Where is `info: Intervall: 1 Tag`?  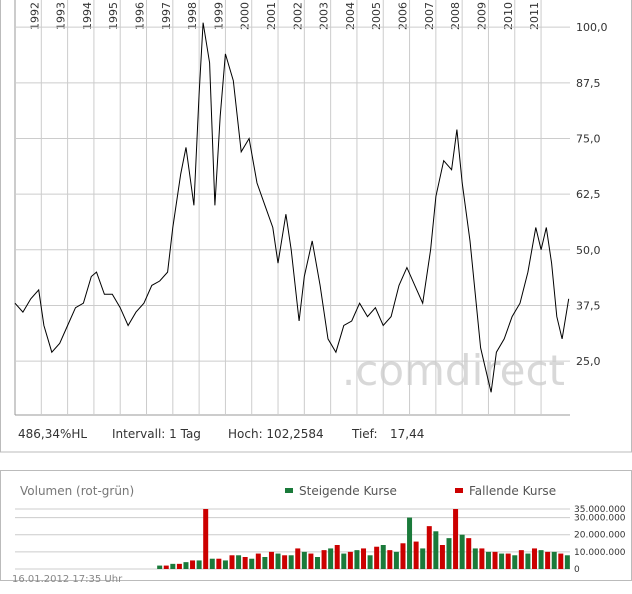 info: Intervall: 1 Tag is located at coordinates (156, 434).